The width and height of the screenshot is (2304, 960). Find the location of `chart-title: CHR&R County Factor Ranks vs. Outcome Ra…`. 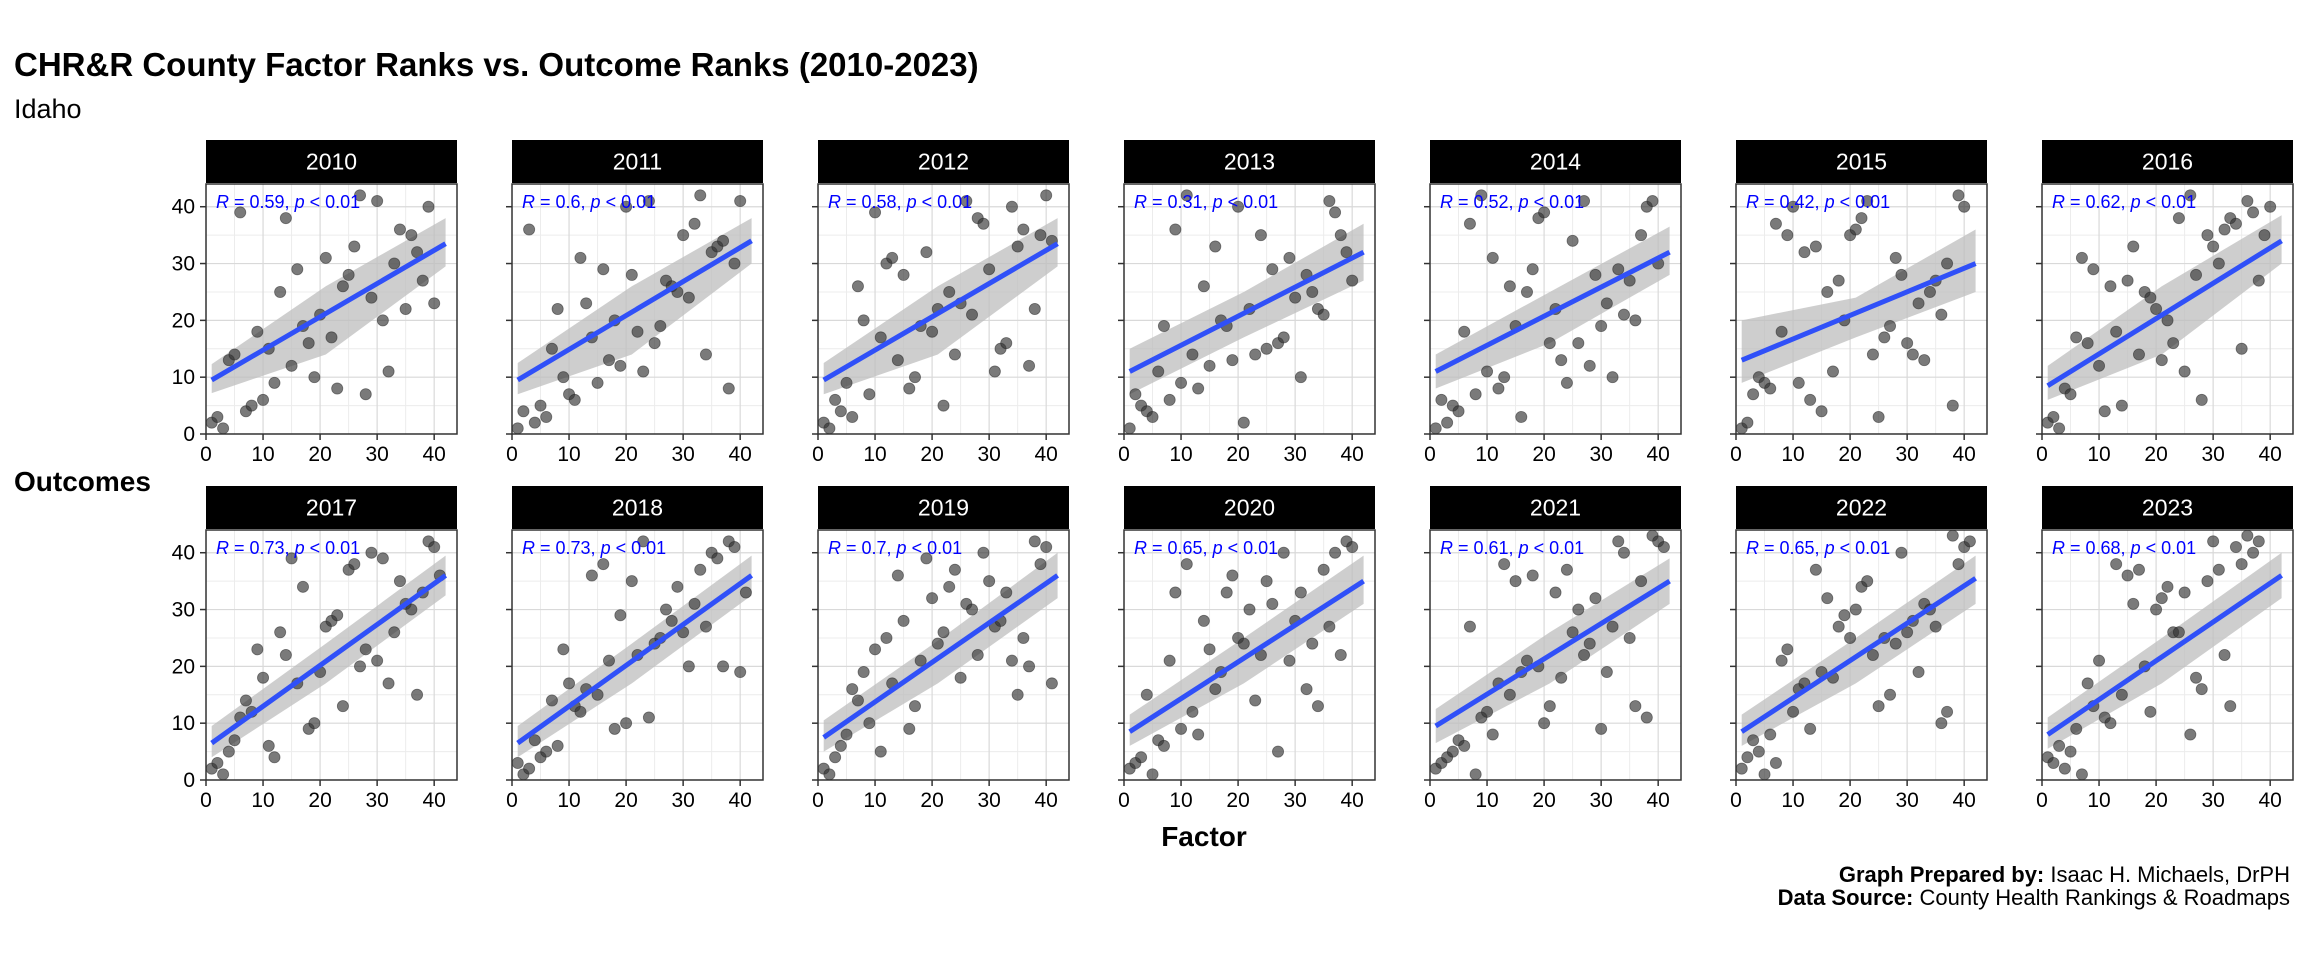

chart-title: CHR&R County Factor Ranks vs. Outcome Ra… is located at coordinates (496, 64).